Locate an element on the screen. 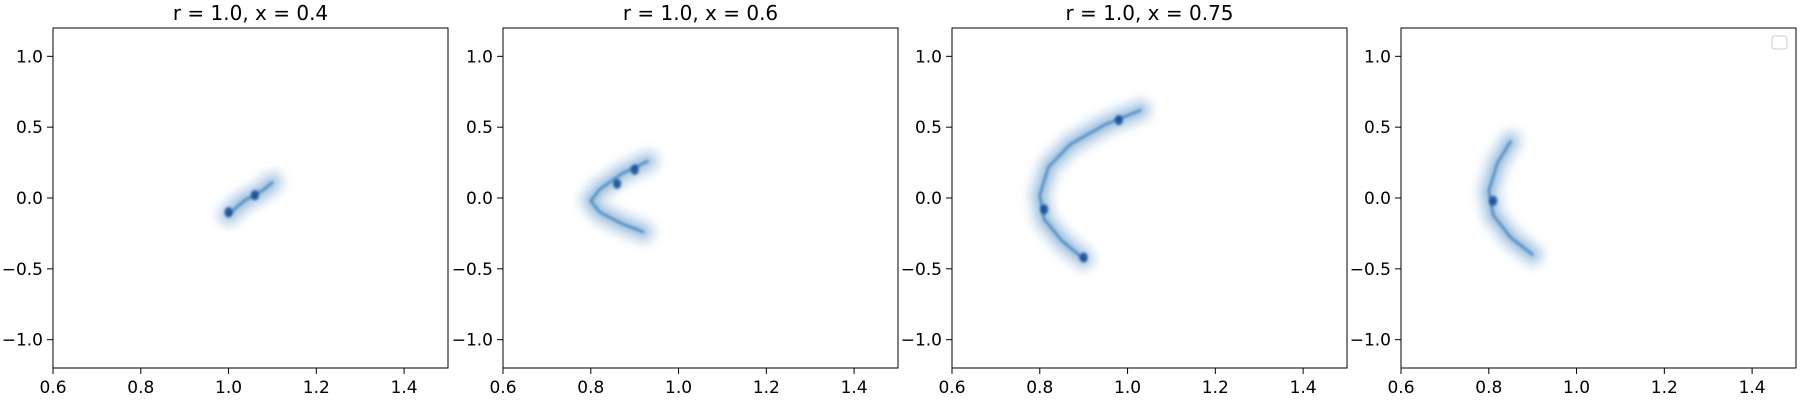 The width and height of the screenshot is (1800, 400). legend-box is located at coordinates (1779, 42).